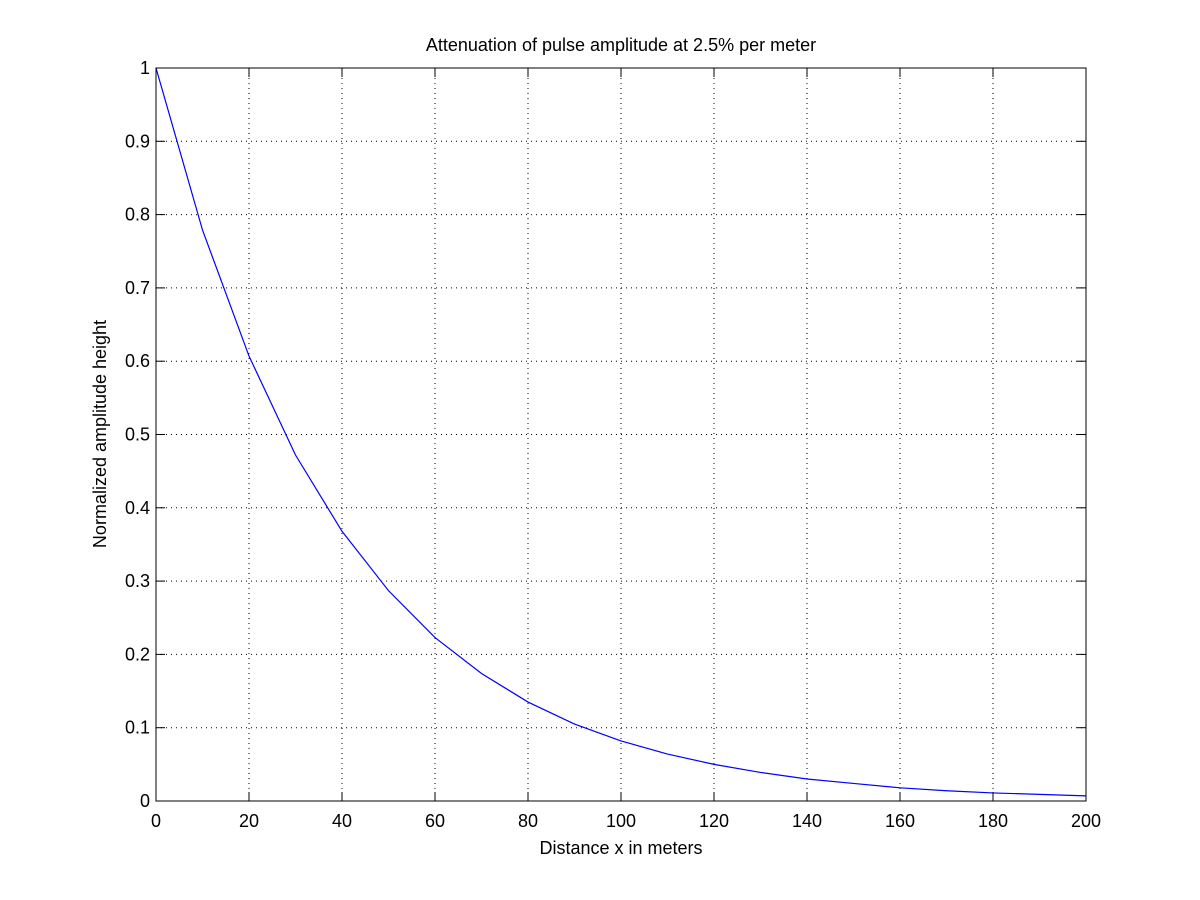 The width and height of the screenshot is (1200, 900). What do you see at coordinates (993, 821) in the screenshot?
I see `x-tick-label: 180` at bounding box center [993, 821].